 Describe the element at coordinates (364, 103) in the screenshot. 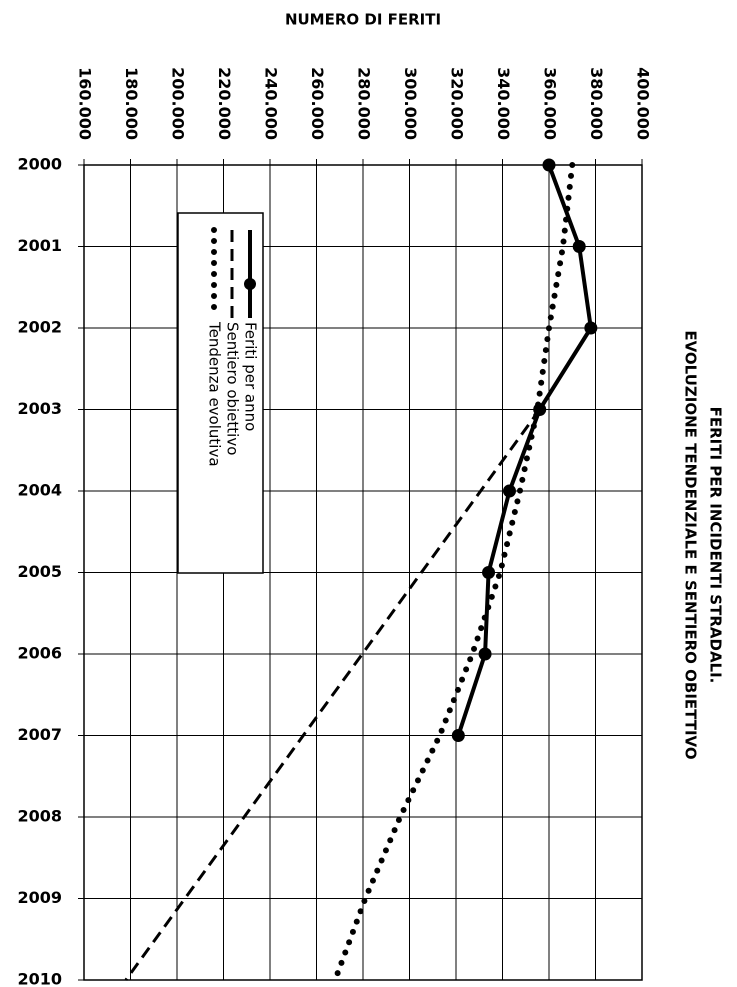

I see `value-tick-label: 280.000` at that location.